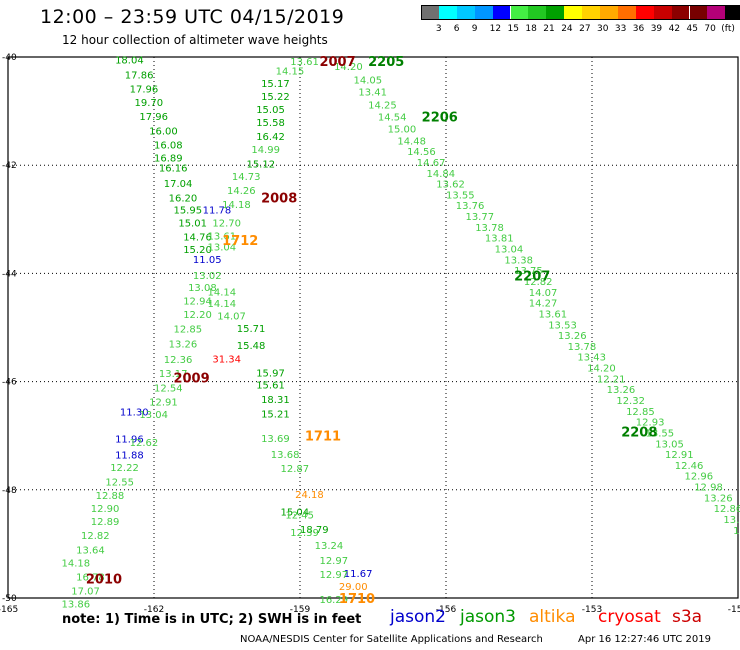 This screenshot has width=740, height=650. Describe the element at coordinates (479, 217) in the screenshot. I see `wave-height-value: 13.77` at that location.